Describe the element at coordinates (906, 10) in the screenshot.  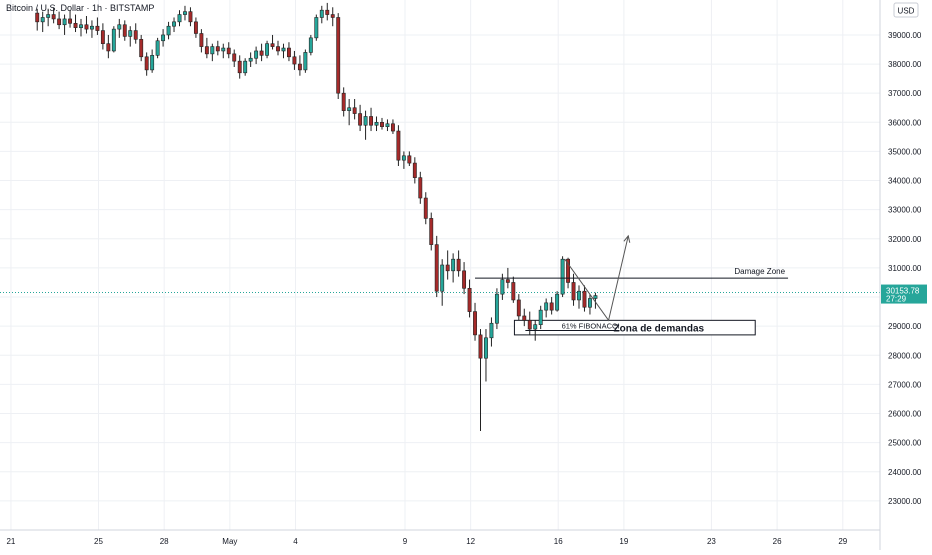
I see `currency-badge: USD` at that location.